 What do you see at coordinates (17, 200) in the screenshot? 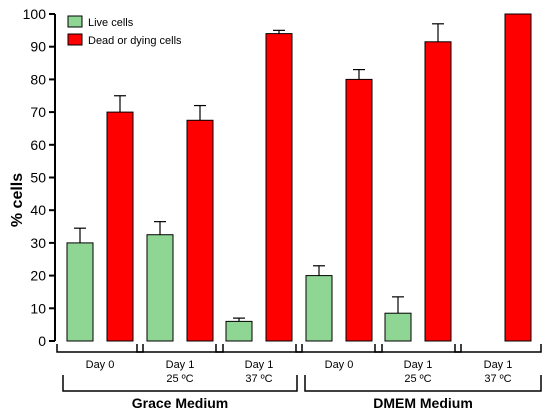
I see `y-axis-label: % cells` at bounding box center [17, 200].